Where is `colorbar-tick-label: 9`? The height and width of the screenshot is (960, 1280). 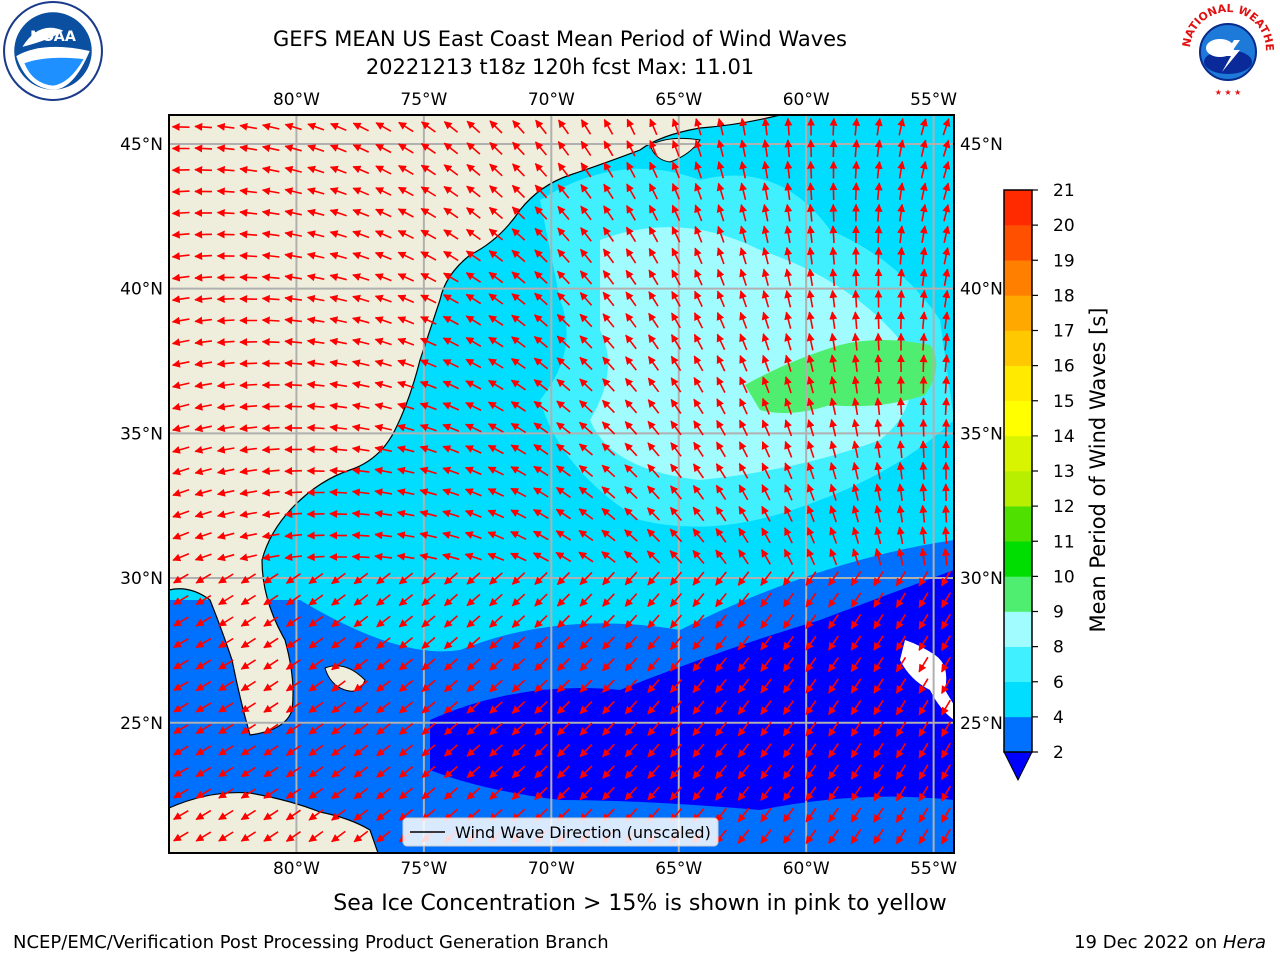 colorbar-tick-label: 9 is located at coordinates (1058, 613).